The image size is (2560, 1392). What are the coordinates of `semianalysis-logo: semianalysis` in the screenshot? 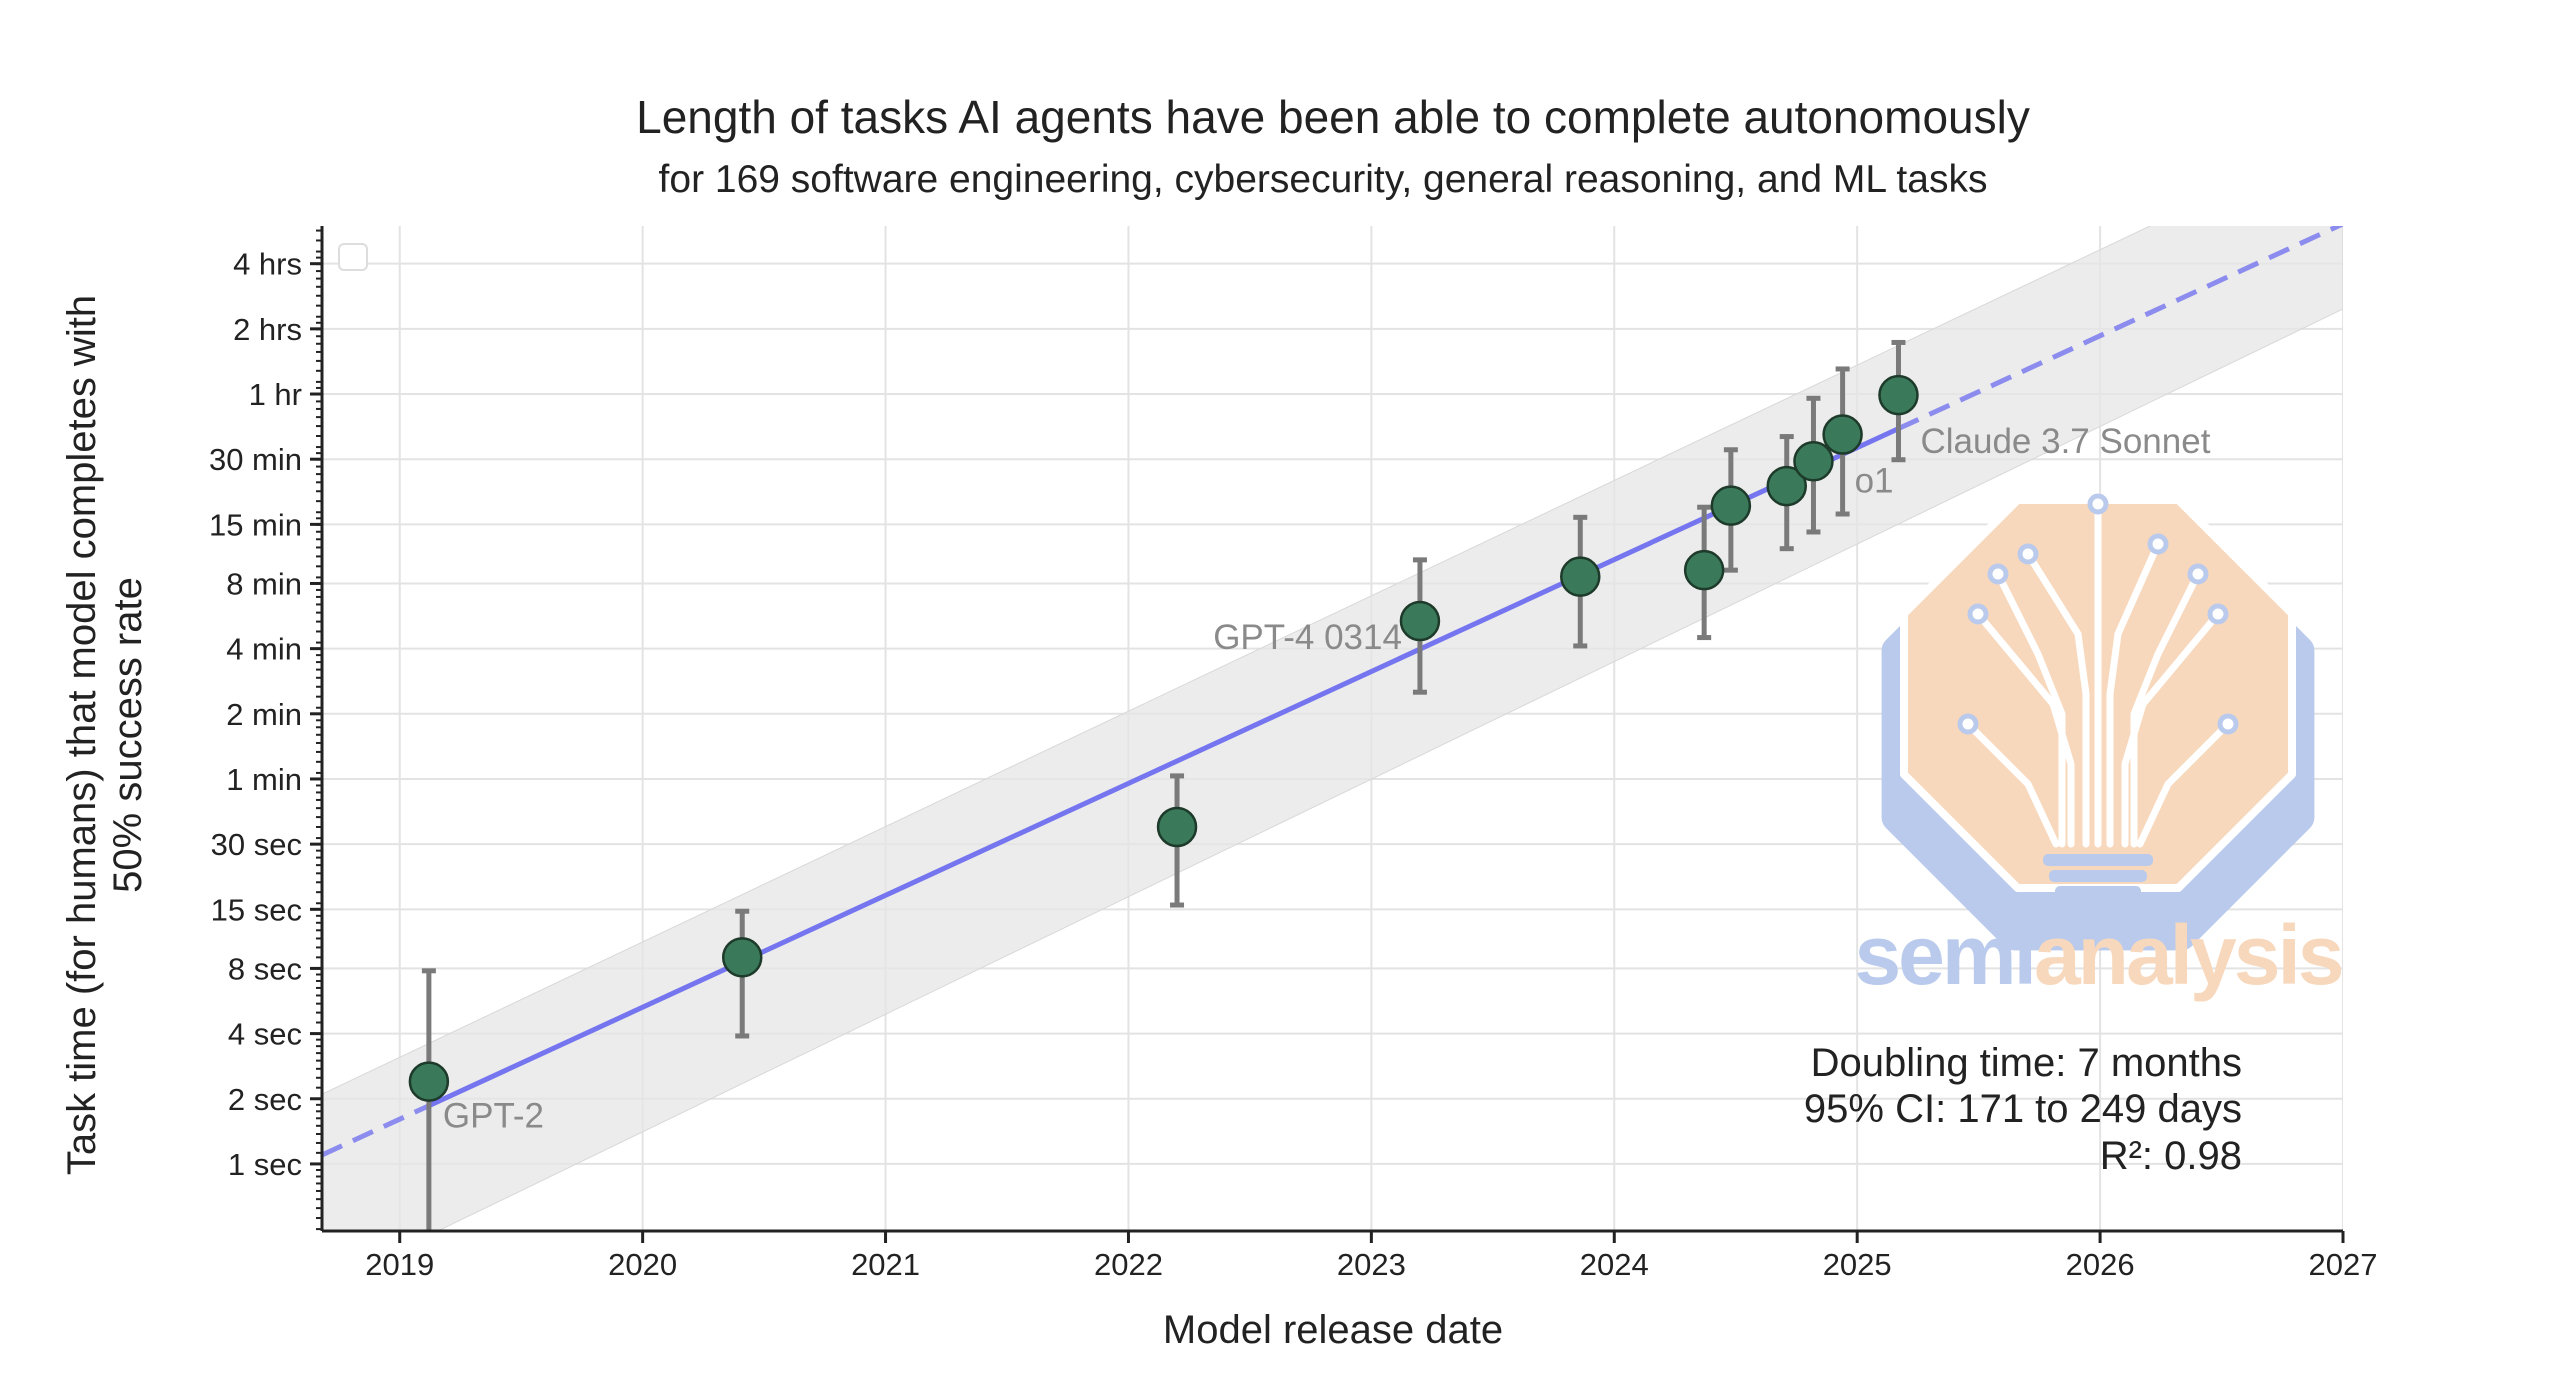 It's located at (2099, 747).